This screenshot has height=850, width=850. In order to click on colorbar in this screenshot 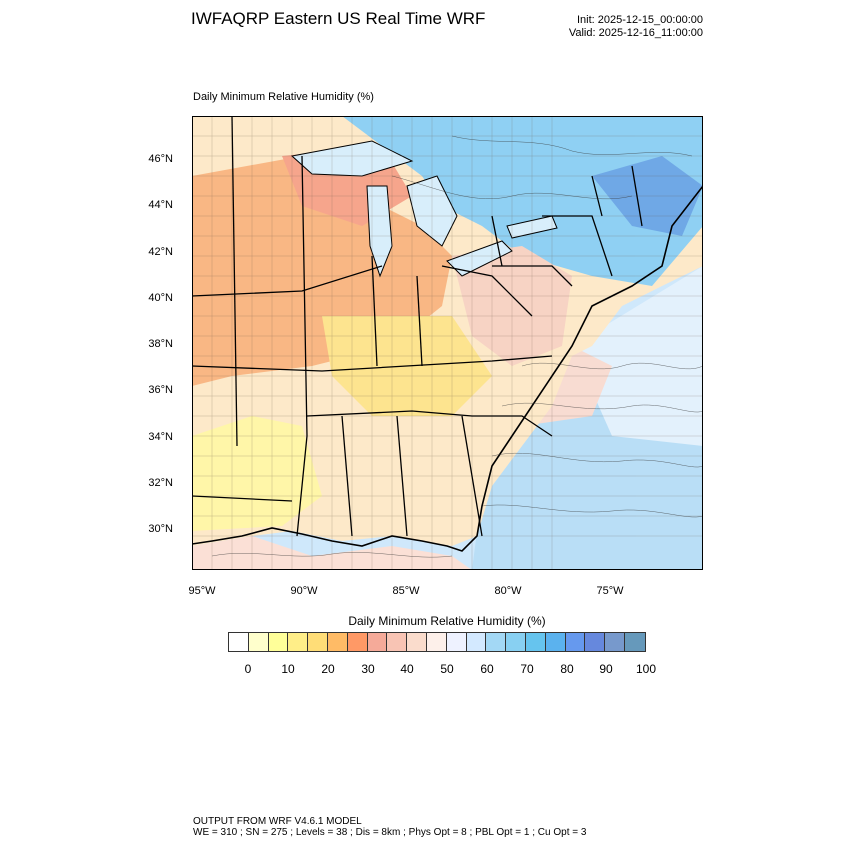, I will do `click(437, 642)`.